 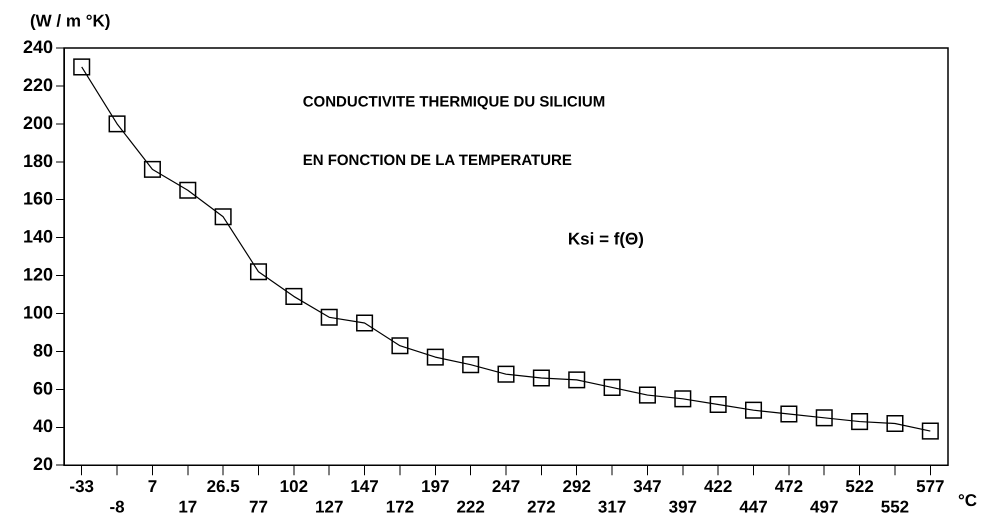 I want to click on text: CONDUCTIVITE THERMIQUE DU SILICIUM, so click(x=454, y=101).